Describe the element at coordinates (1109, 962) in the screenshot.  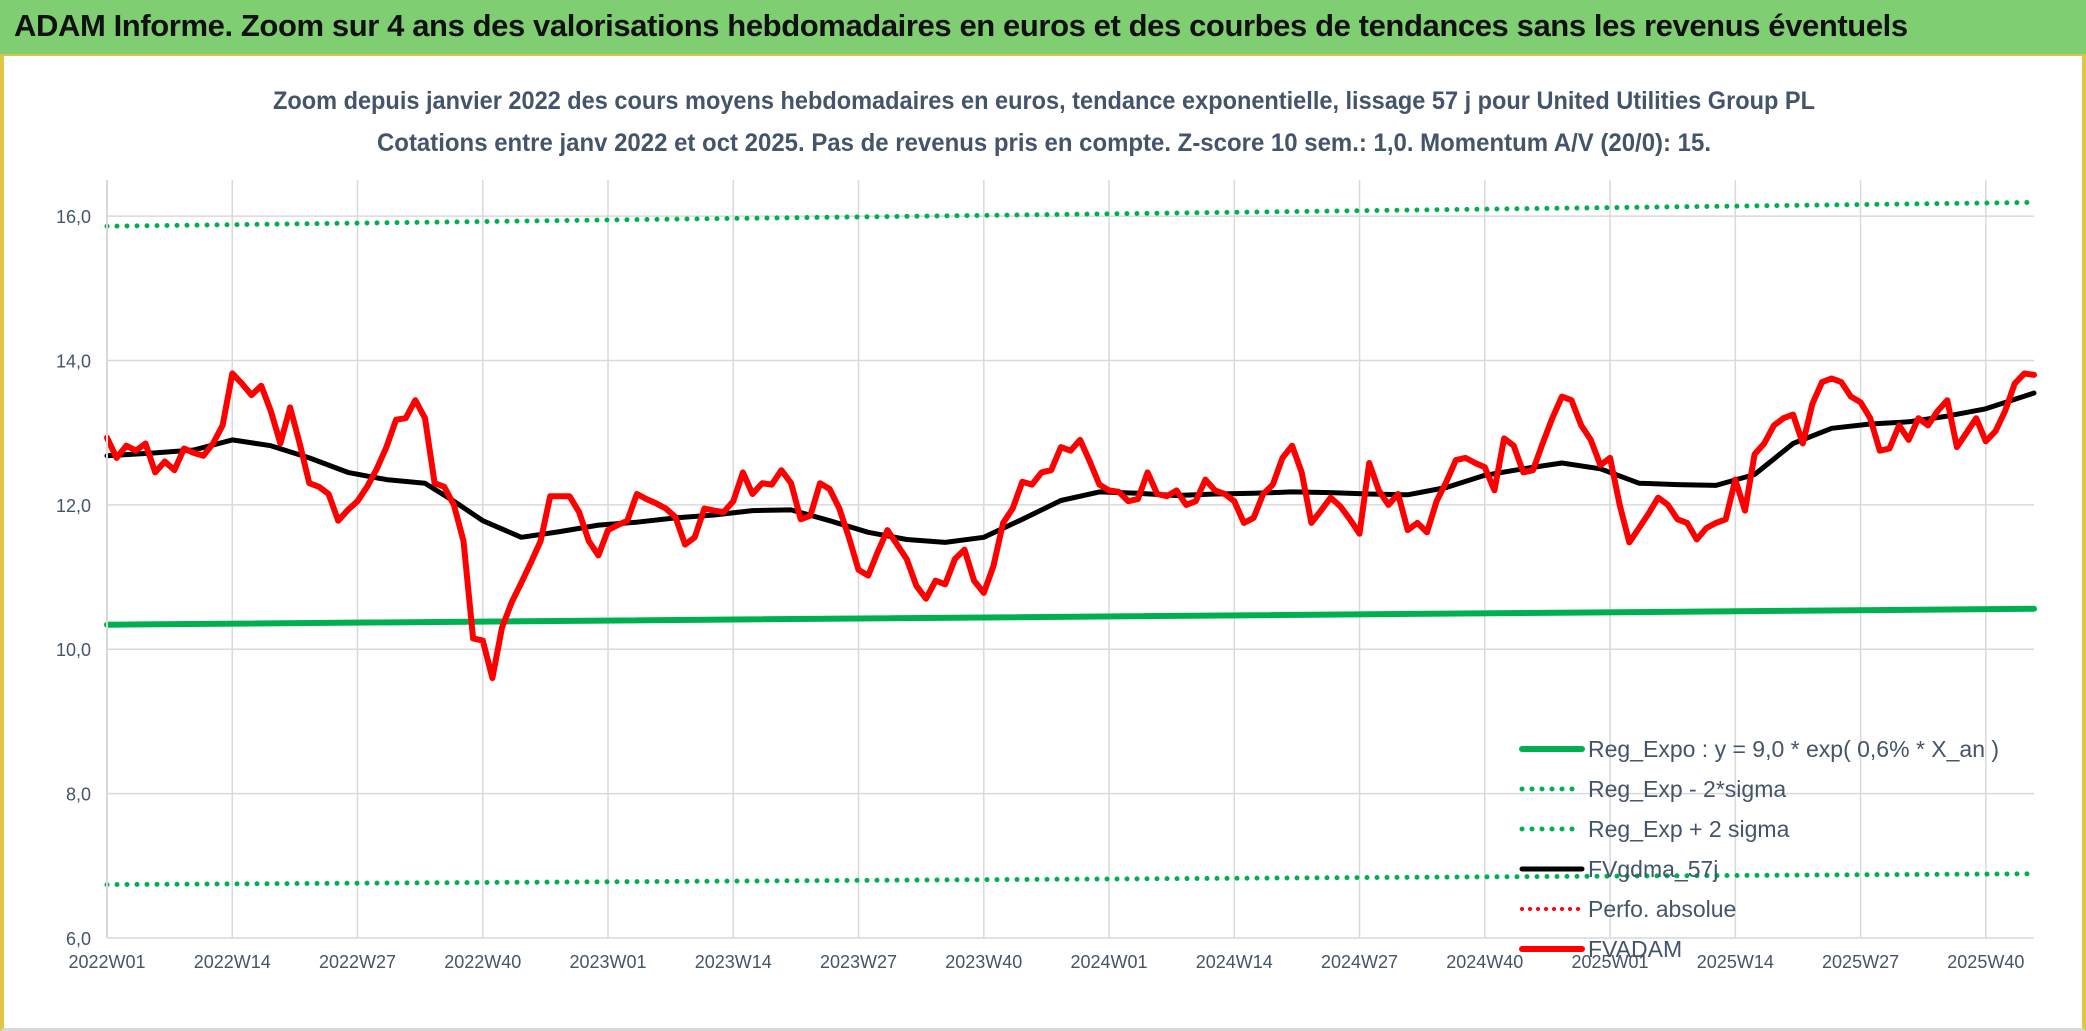
I see `x-tick-label: 2024W01` at that location.